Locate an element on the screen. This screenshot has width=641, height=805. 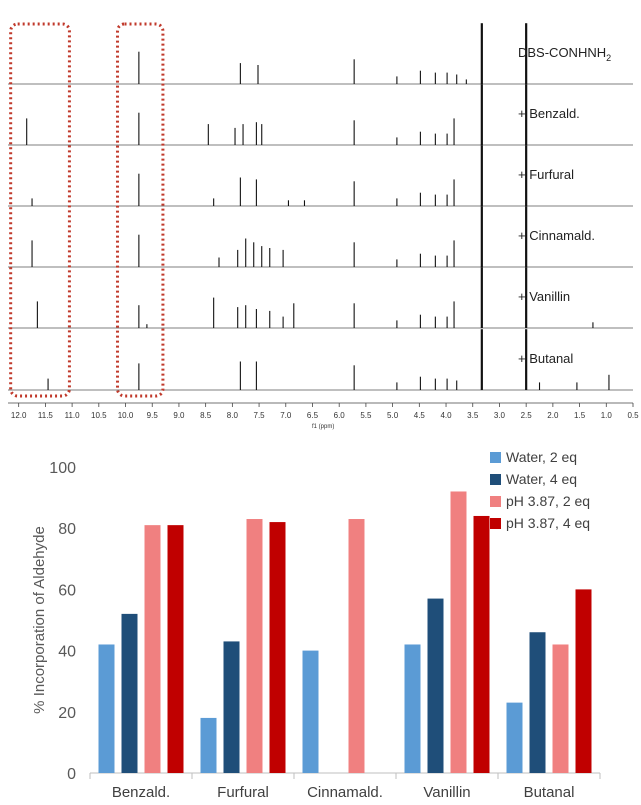
x-tick-label: 2.5 is located at coordinates (527, 415).